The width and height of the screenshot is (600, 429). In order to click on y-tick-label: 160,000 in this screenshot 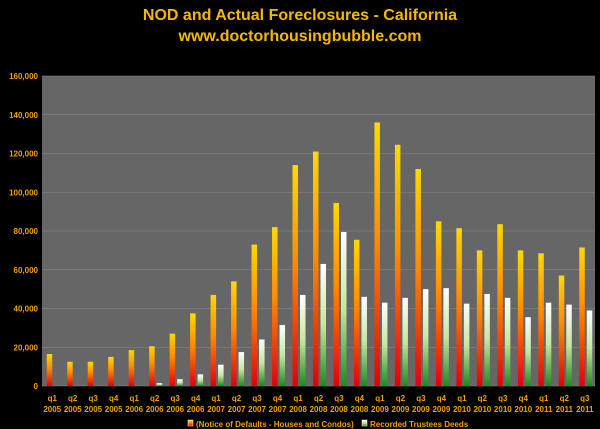, I will do `click(23, 76)`.